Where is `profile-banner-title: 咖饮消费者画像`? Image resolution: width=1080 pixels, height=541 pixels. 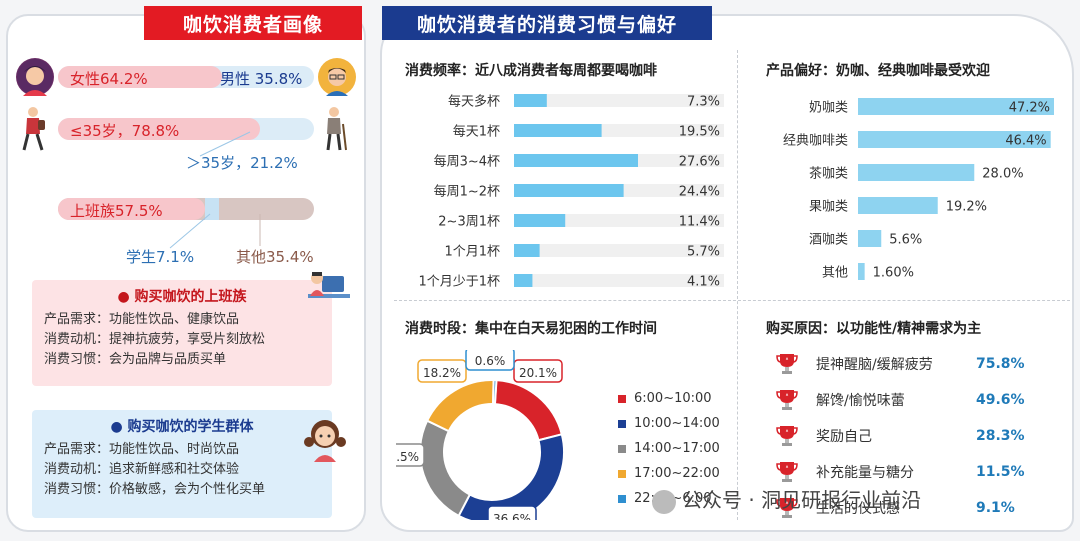 profile-banner-title: 咖饮消费者画像 is located at coordinates (253, 23).